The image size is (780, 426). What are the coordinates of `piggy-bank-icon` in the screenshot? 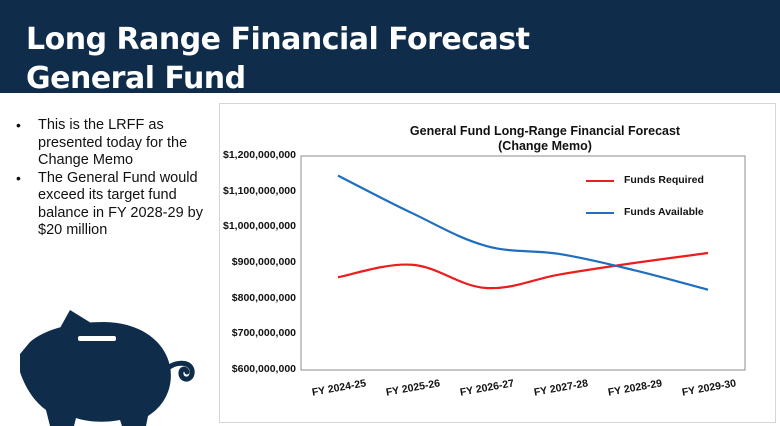 It's located at (107, 368).